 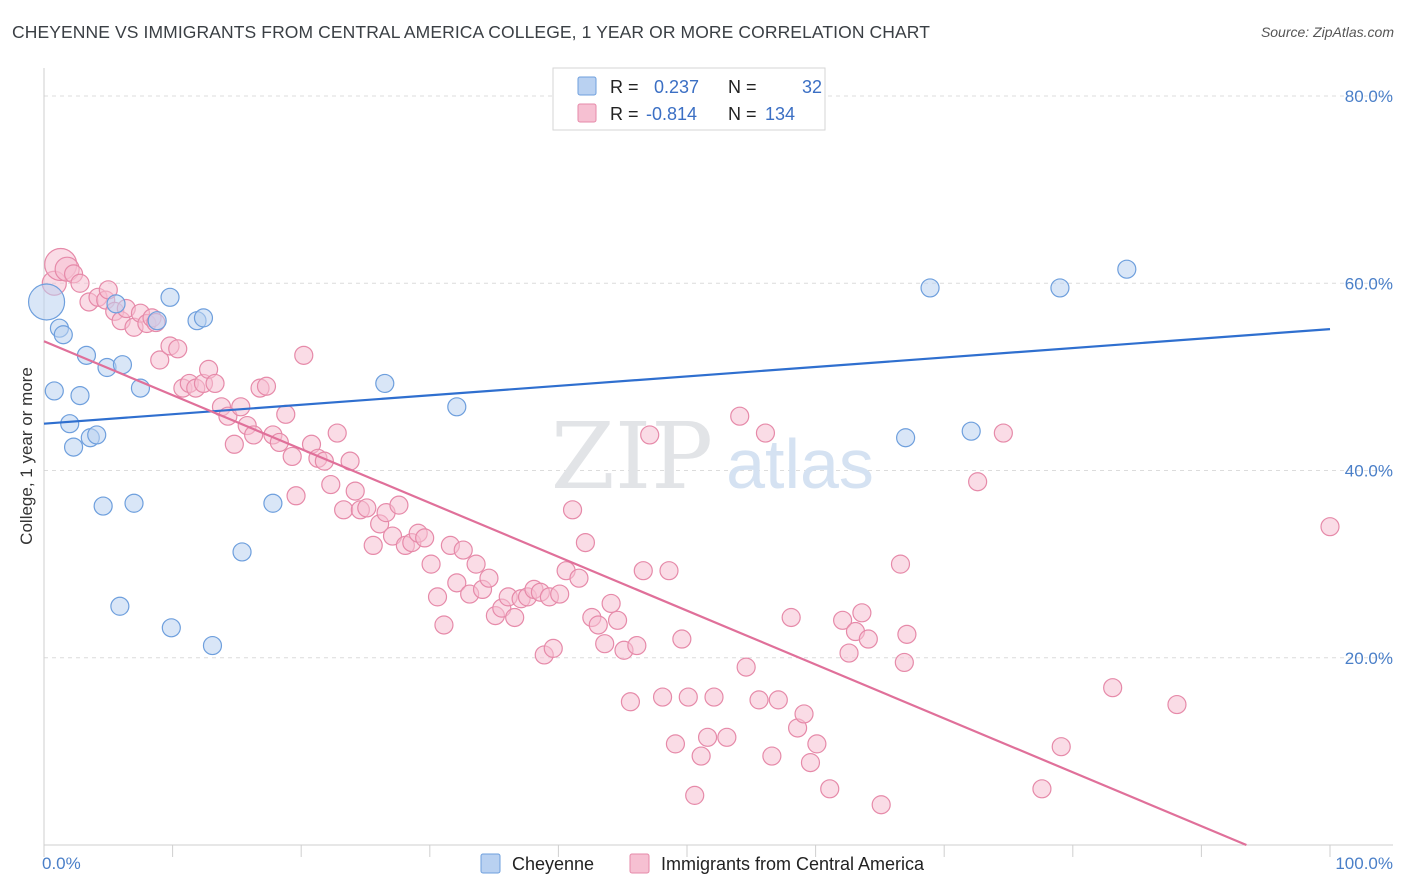 I want to click on legend-r-label-immigrants: R =, so click(x=624, y=114).